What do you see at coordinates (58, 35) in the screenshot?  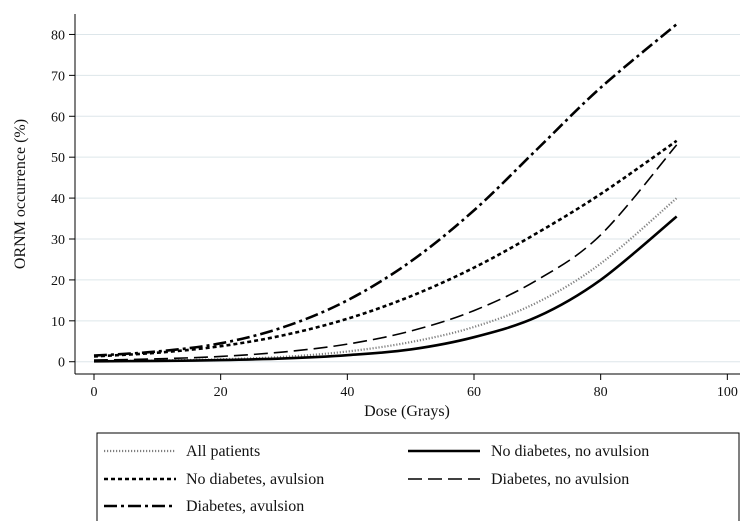 I see `y-tick-label-80: 80` at bounding box center [58, 35].